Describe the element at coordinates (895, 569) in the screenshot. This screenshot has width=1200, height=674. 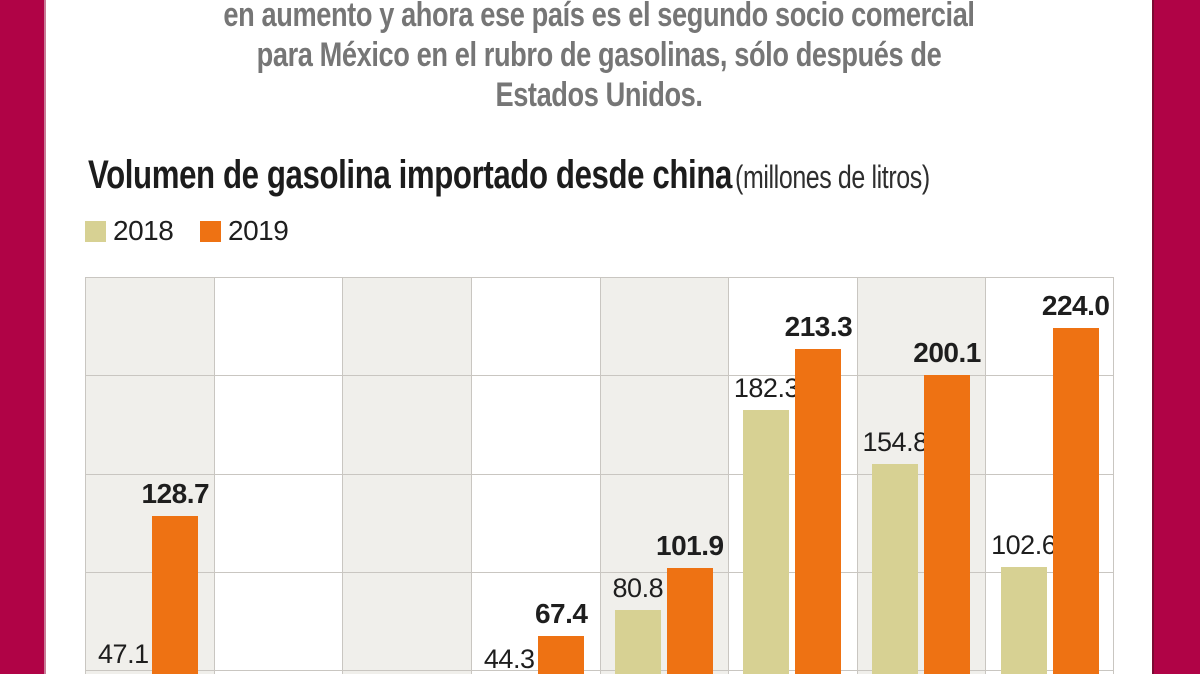
I see `bar-2018-col7` at that location.